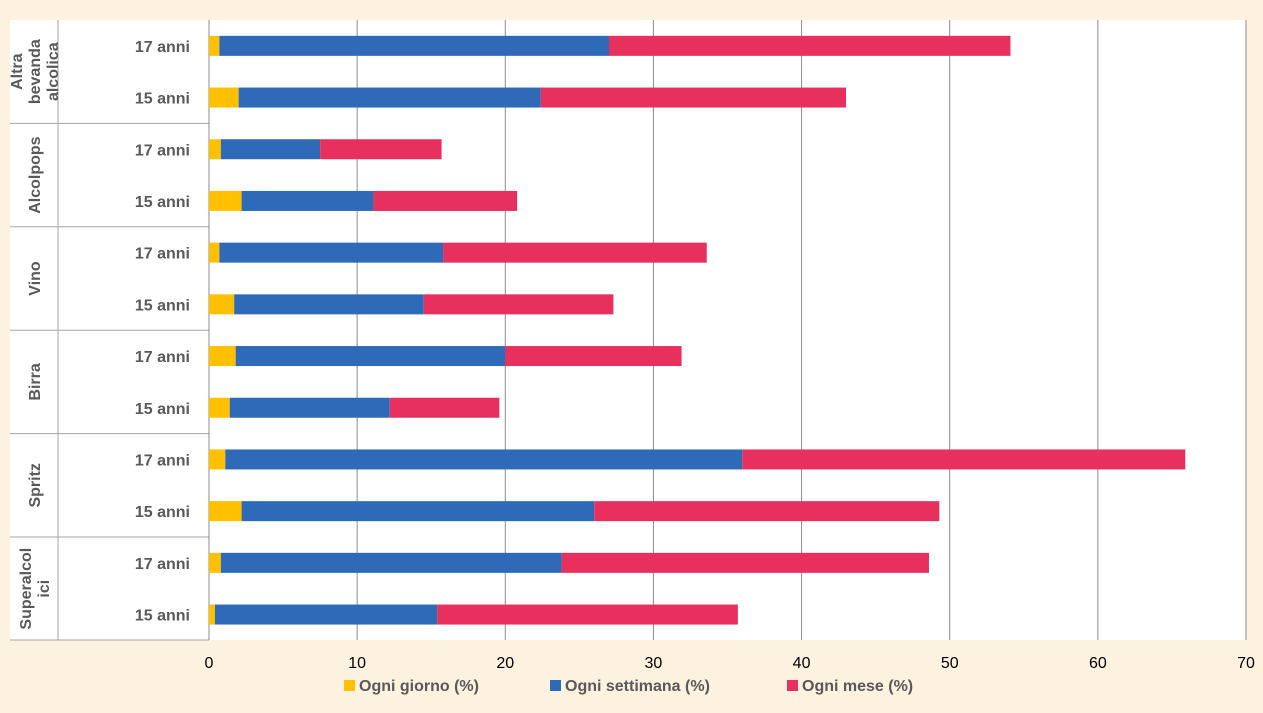 This screenshot has width=1263, height=713. Describe the element at coordinates (857, 686) in the screenshot. I see `legend-label: Ogni mese (%)` at that location.